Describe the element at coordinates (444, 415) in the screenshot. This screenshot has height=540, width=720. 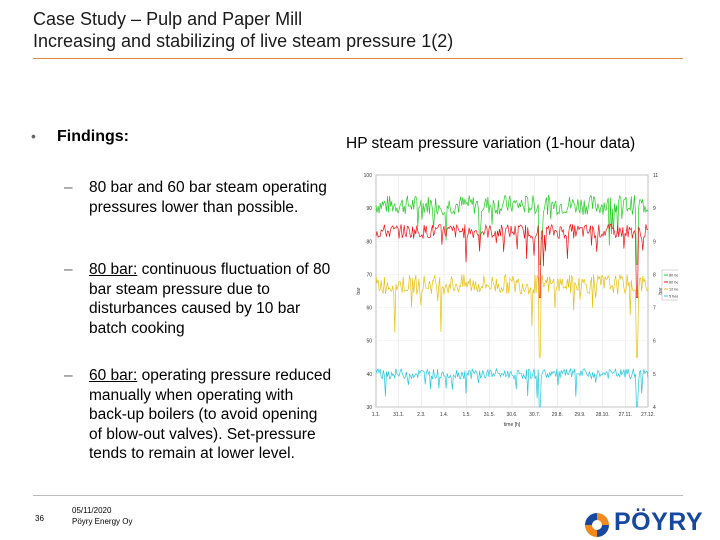
I see `x-tick-label: 1.4.` at that location.